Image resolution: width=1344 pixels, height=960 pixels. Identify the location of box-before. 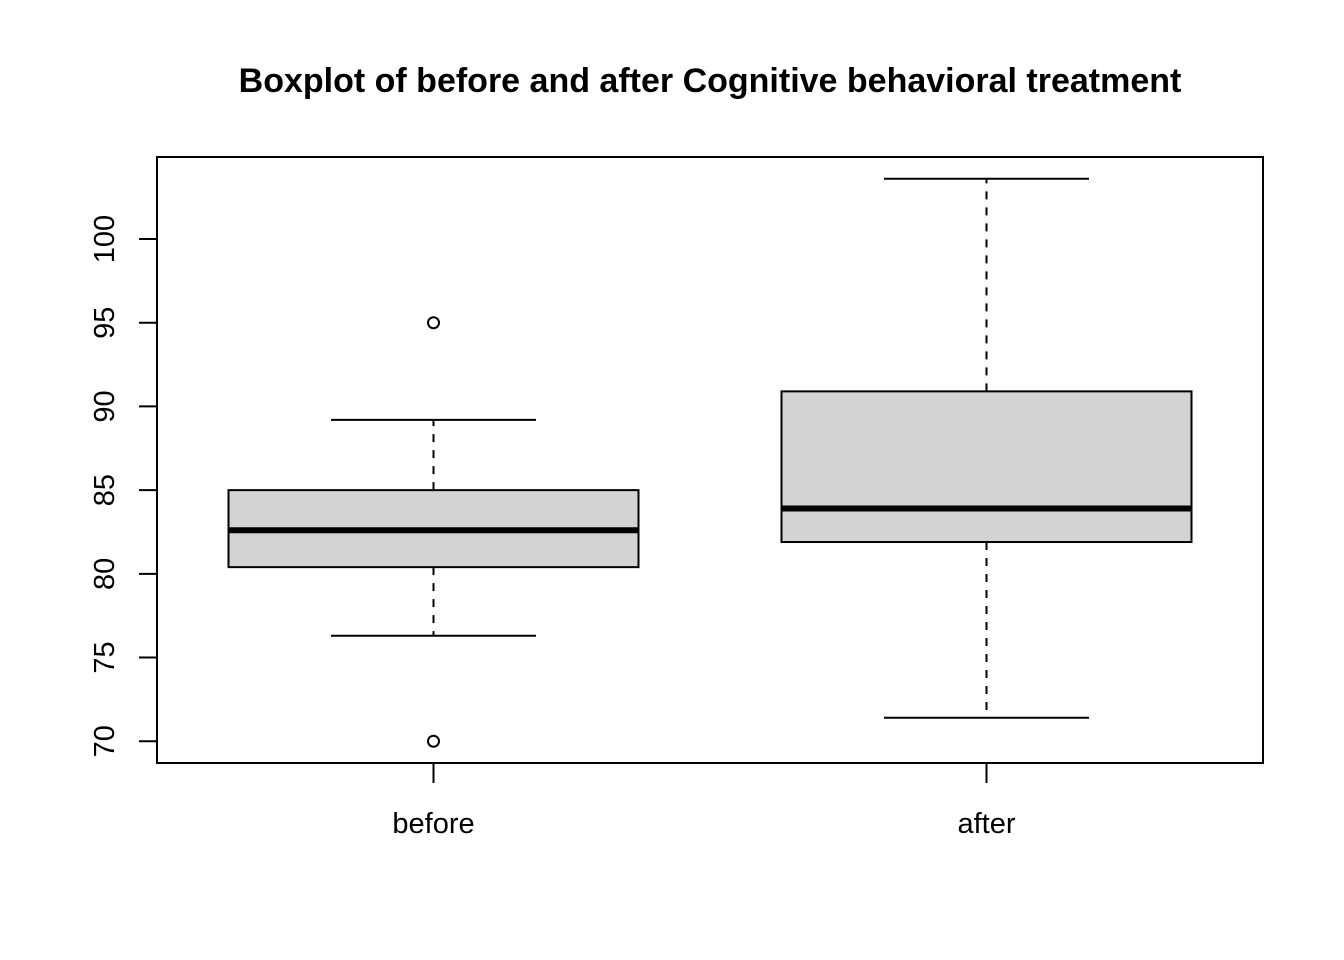
(433, 532).